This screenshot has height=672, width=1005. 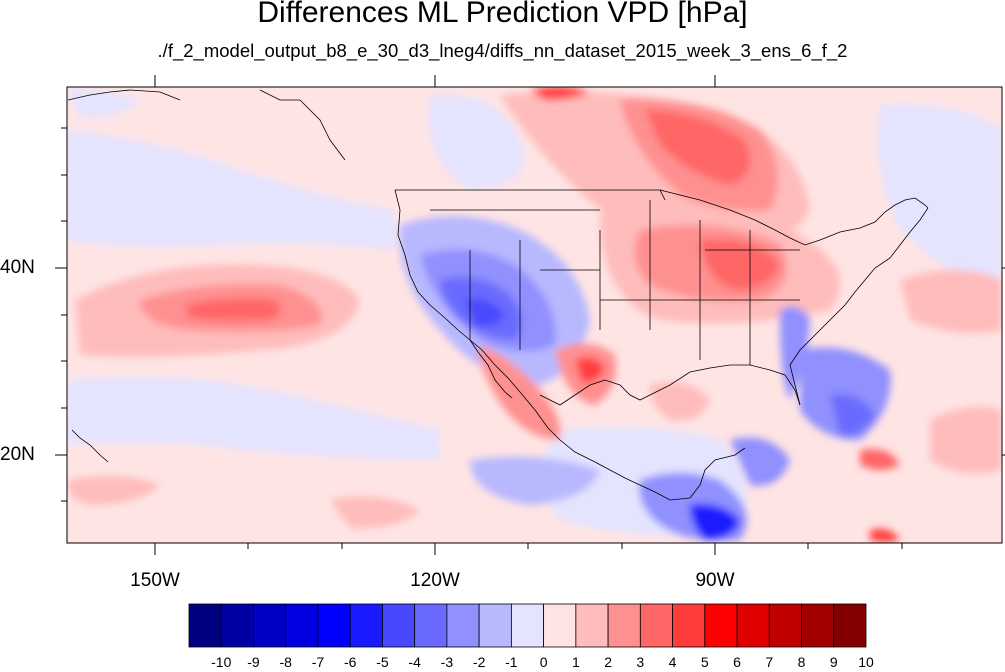 I want to click on map-title: Differences ML Prediction VPD [hPa], so click(x=502, y=14).